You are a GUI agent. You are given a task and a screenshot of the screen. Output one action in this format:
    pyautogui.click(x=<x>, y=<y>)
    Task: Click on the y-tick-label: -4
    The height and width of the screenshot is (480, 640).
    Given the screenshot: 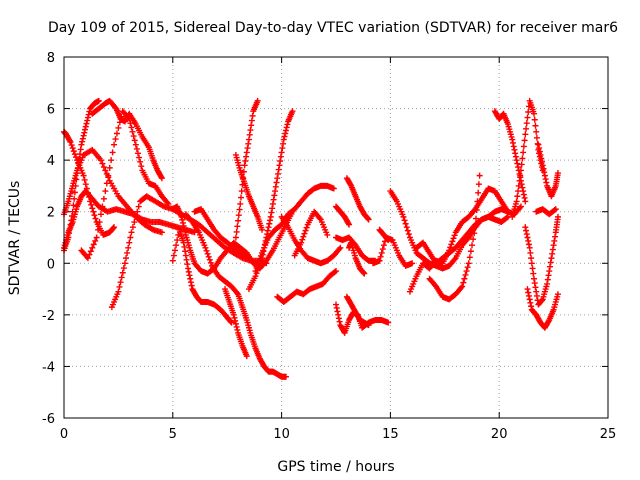 What is the action you would take?
    pyautogui.click(x=48, y=367)
    